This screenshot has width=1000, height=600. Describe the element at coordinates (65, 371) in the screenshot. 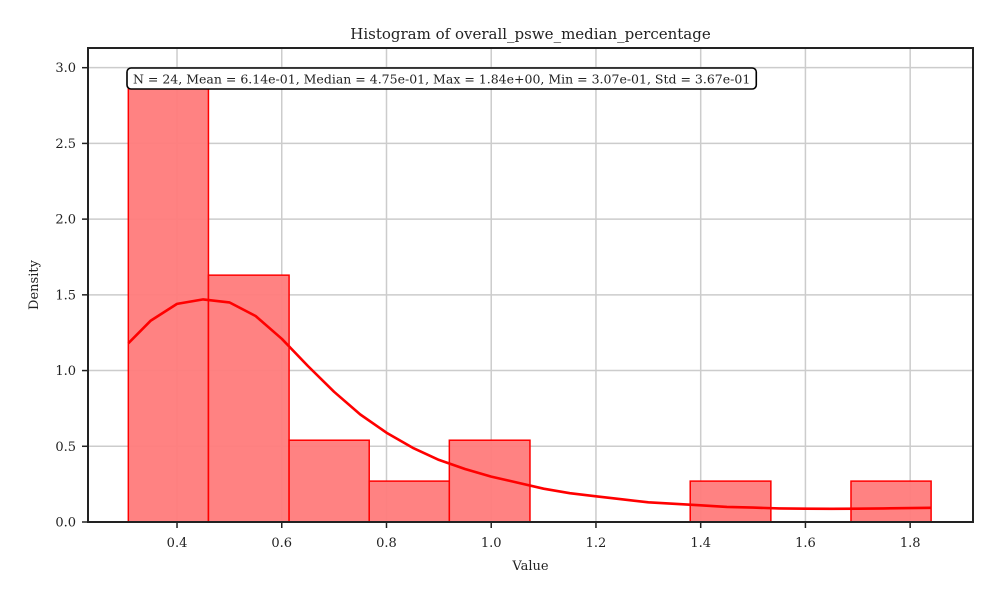

I see `y-tick-label: 1.0` at that location.